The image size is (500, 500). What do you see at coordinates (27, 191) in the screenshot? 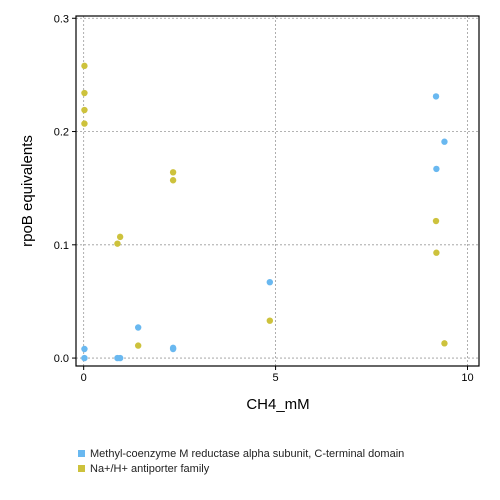
I see `y-axis-title: rpoB equivalents` at bounding box center [27, 191].